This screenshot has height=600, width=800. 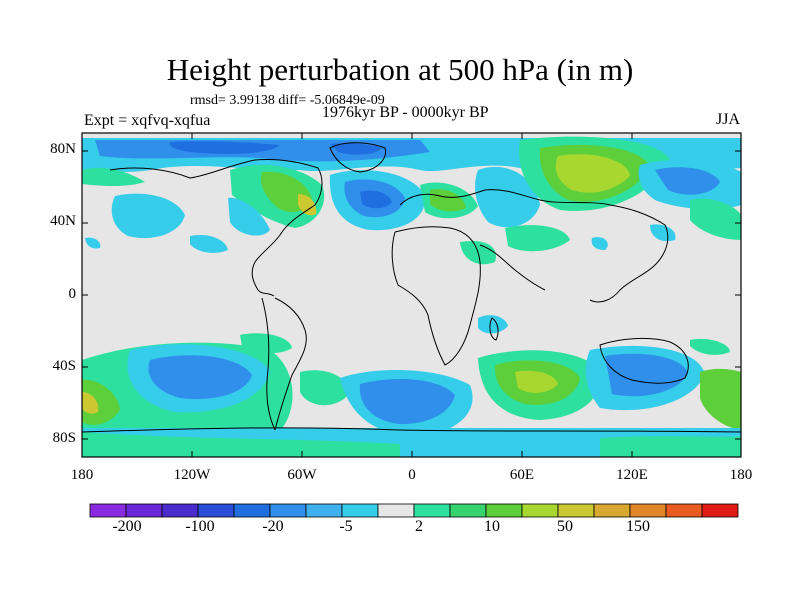 I want to click on lon-label-60e: 60E, so click(x=522, y=475).